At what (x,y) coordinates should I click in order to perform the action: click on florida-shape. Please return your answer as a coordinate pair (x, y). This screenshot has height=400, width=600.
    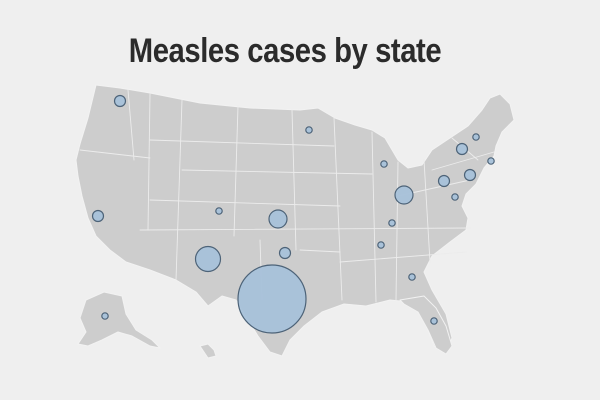
    Looking at the image, I should click on (426, 325).